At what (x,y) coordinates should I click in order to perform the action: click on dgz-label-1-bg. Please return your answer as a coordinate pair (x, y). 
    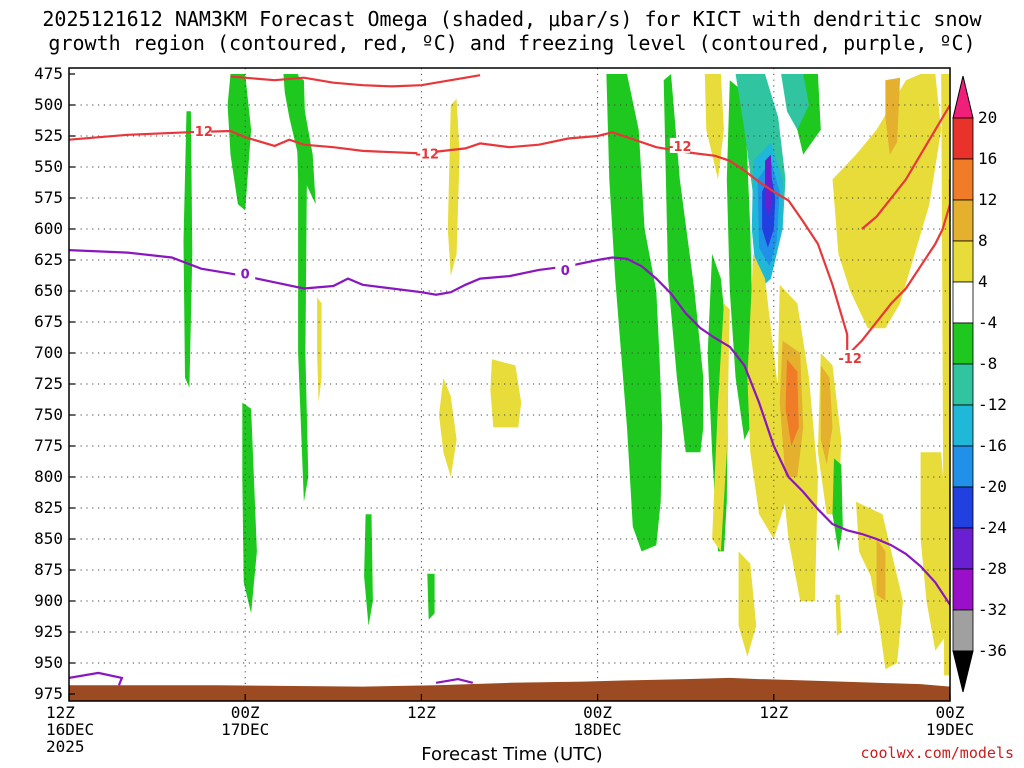
    Looking at the image, I should click on (201, 131).